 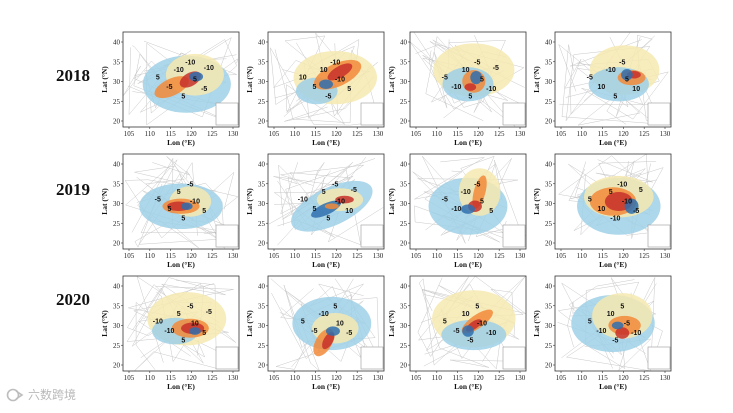 What do you see at coordinates (52, 395) in the screenshot?
I see `watermark-text: 六数跨境` at bounding box center [52, 395].